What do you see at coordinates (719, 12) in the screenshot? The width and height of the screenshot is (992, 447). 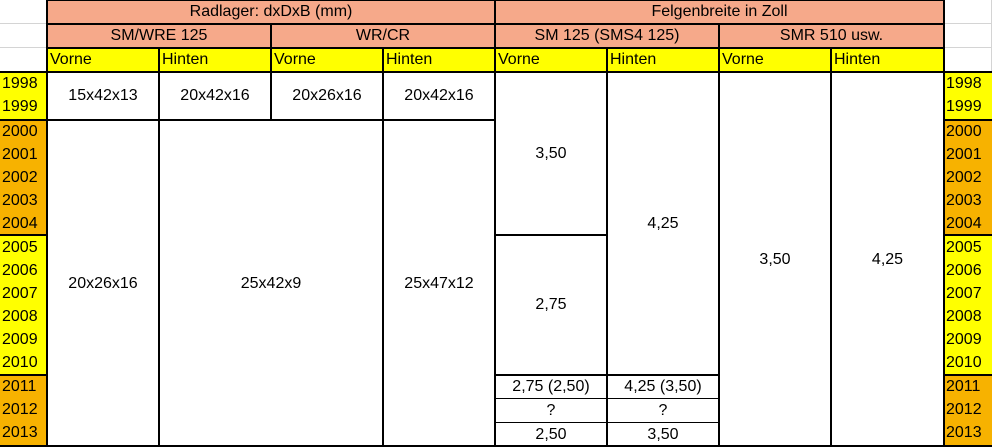 I see `header-felgenbreite: Felgenbreite in Zoll` at bounding box center [719, 12].